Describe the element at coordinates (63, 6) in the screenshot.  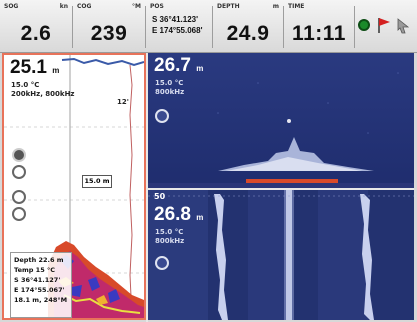
I see `sog-unit: kn` at that location.